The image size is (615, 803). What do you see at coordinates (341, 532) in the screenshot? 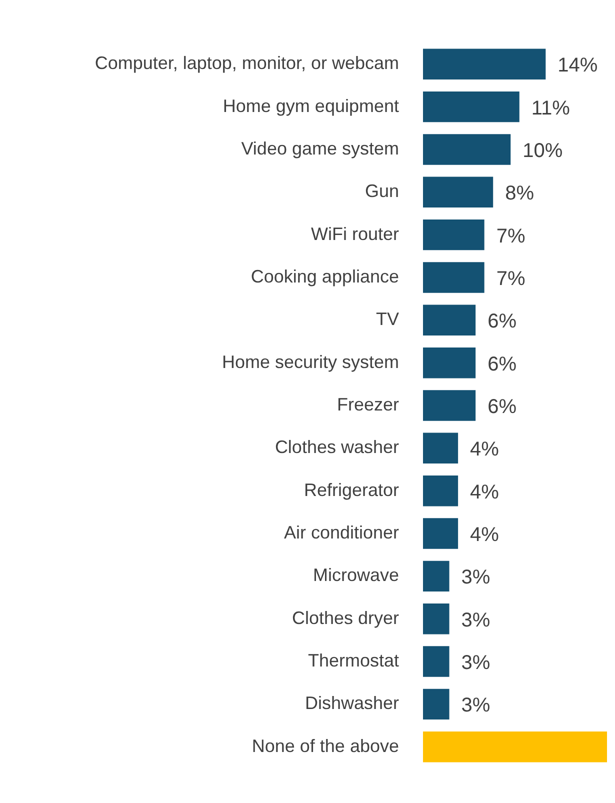
I see `y-tick-label: Air conditioner` at bounding box center [341, 532].